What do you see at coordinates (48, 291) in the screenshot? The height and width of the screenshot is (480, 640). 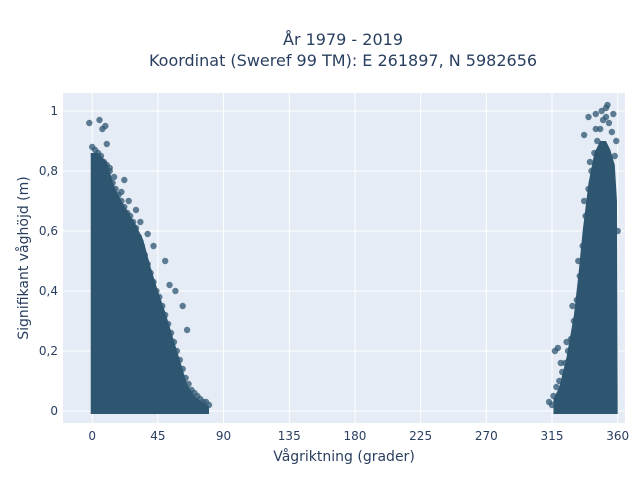 I see `y-tick-label: 0,4` at bounding box center [48, 291].